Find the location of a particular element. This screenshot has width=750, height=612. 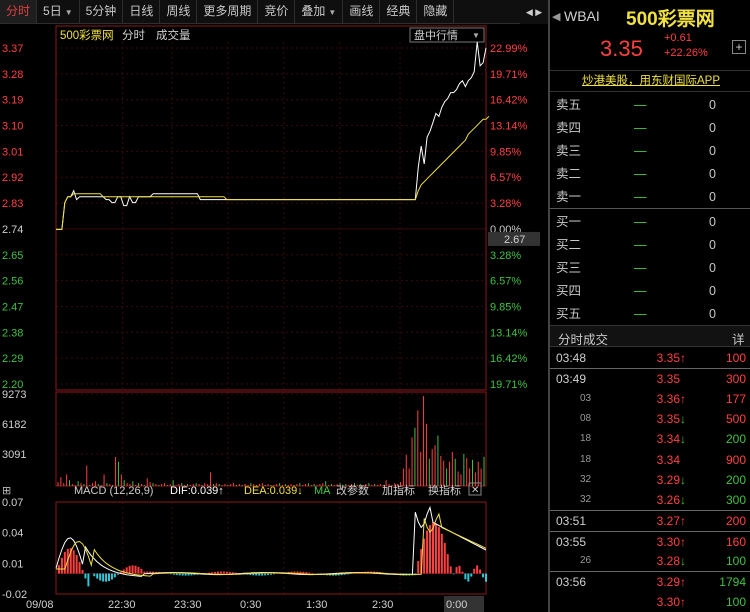

price-tick: 2.38 is located at coordinates (12, 333).